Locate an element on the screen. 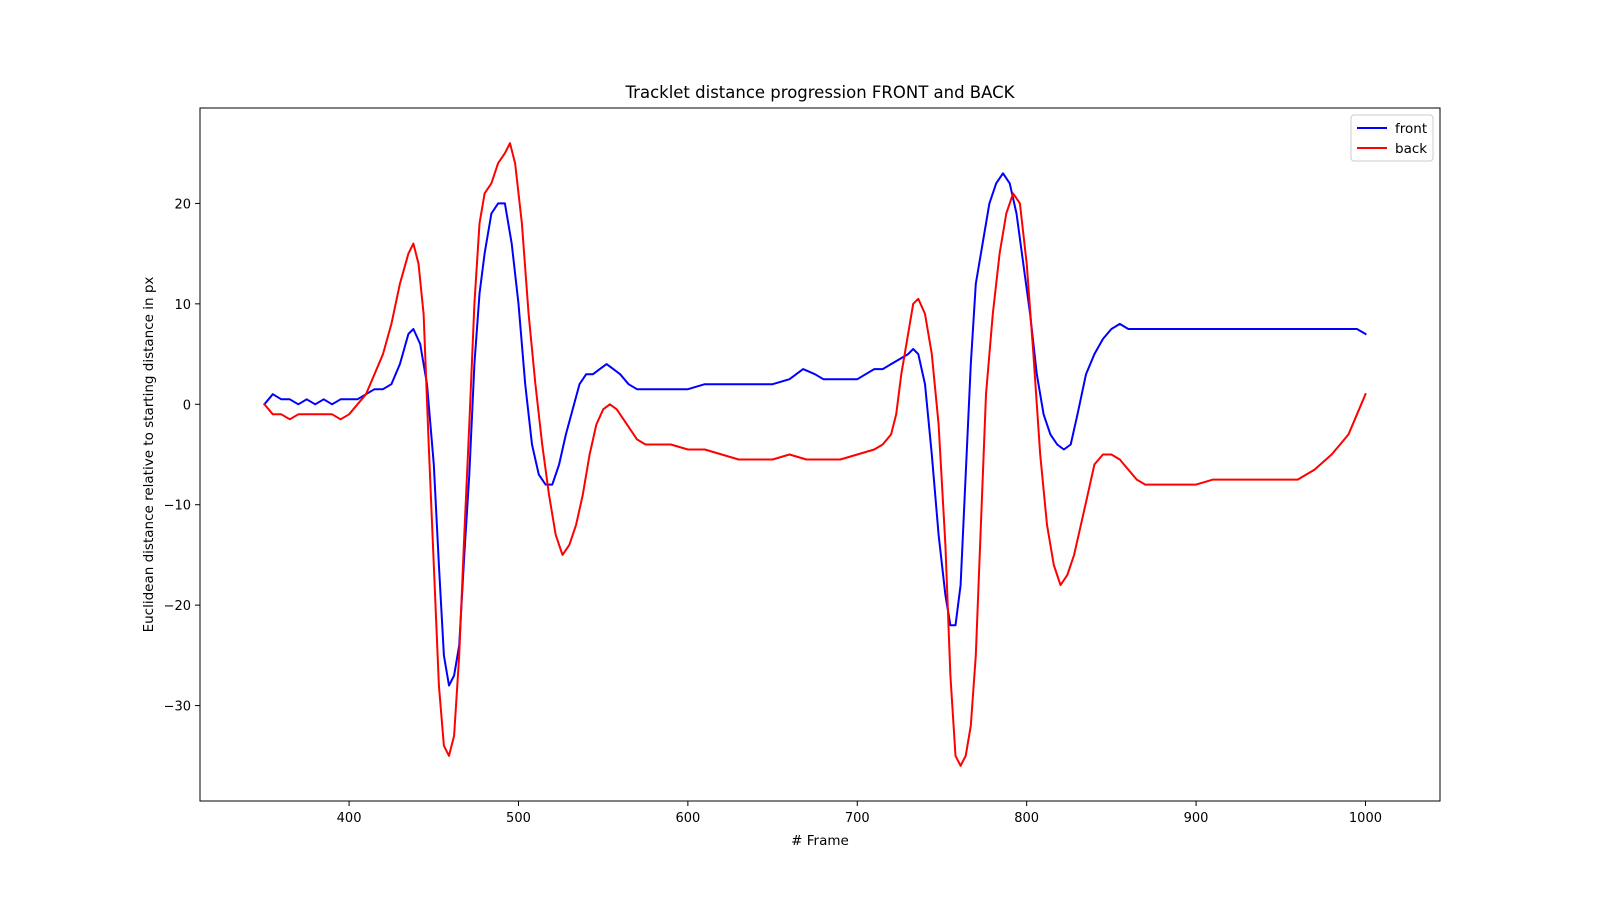  y-tick-label: −30 is located at coordinates (177, 707).